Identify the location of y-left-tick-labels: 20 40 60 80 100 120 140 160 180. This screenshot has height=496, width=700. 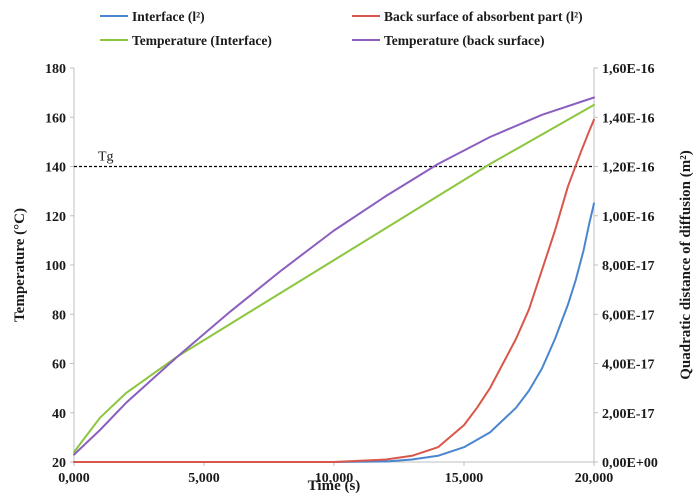
(59, 266).